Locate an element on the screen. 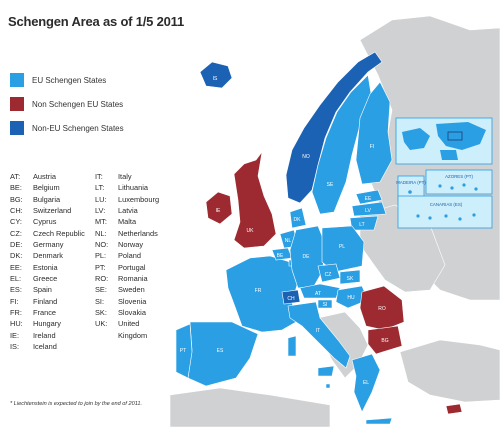 This screenshot has height=427, width=500. abbreviation-row: LT: Lithuania is located at coordinates (121, 188).